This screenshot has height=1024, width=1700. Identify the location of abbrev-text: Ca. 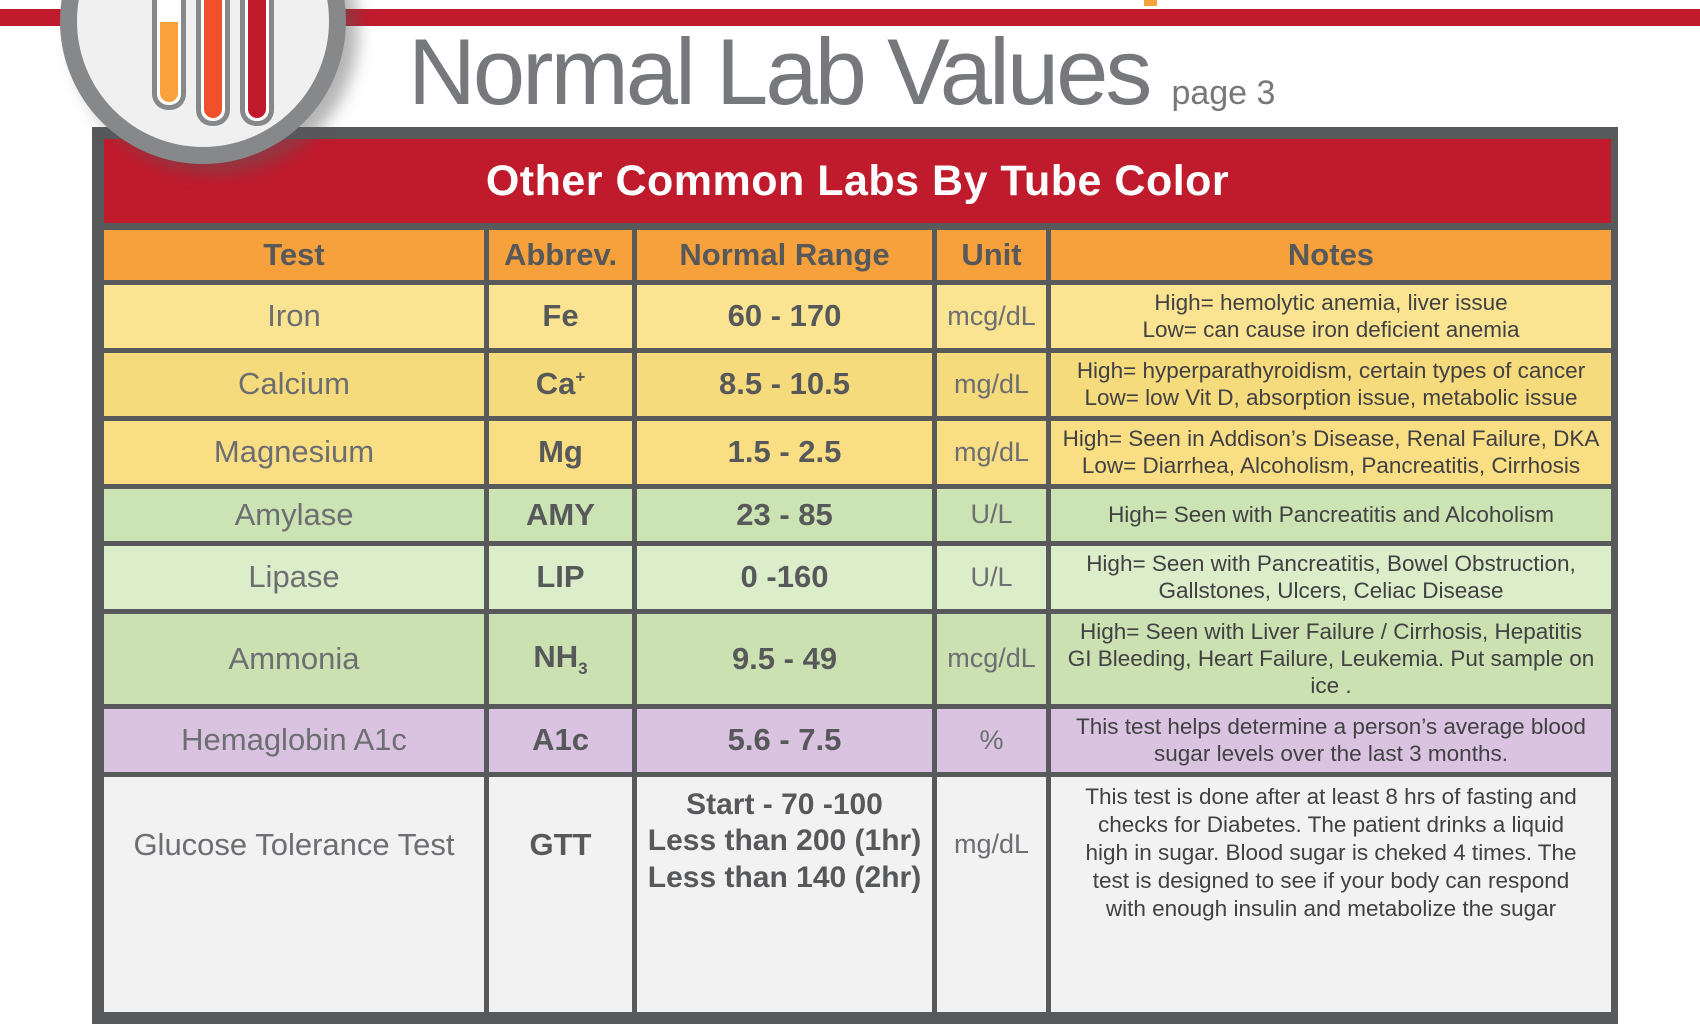
(555, 384).